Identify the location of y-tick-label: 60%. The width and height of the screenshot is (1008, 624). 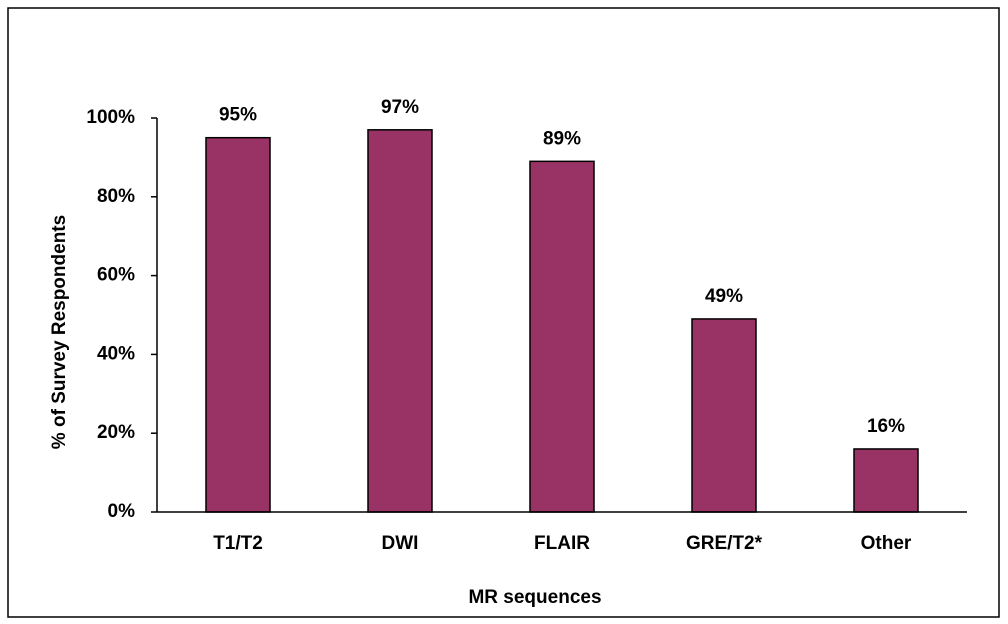
(116, 275).